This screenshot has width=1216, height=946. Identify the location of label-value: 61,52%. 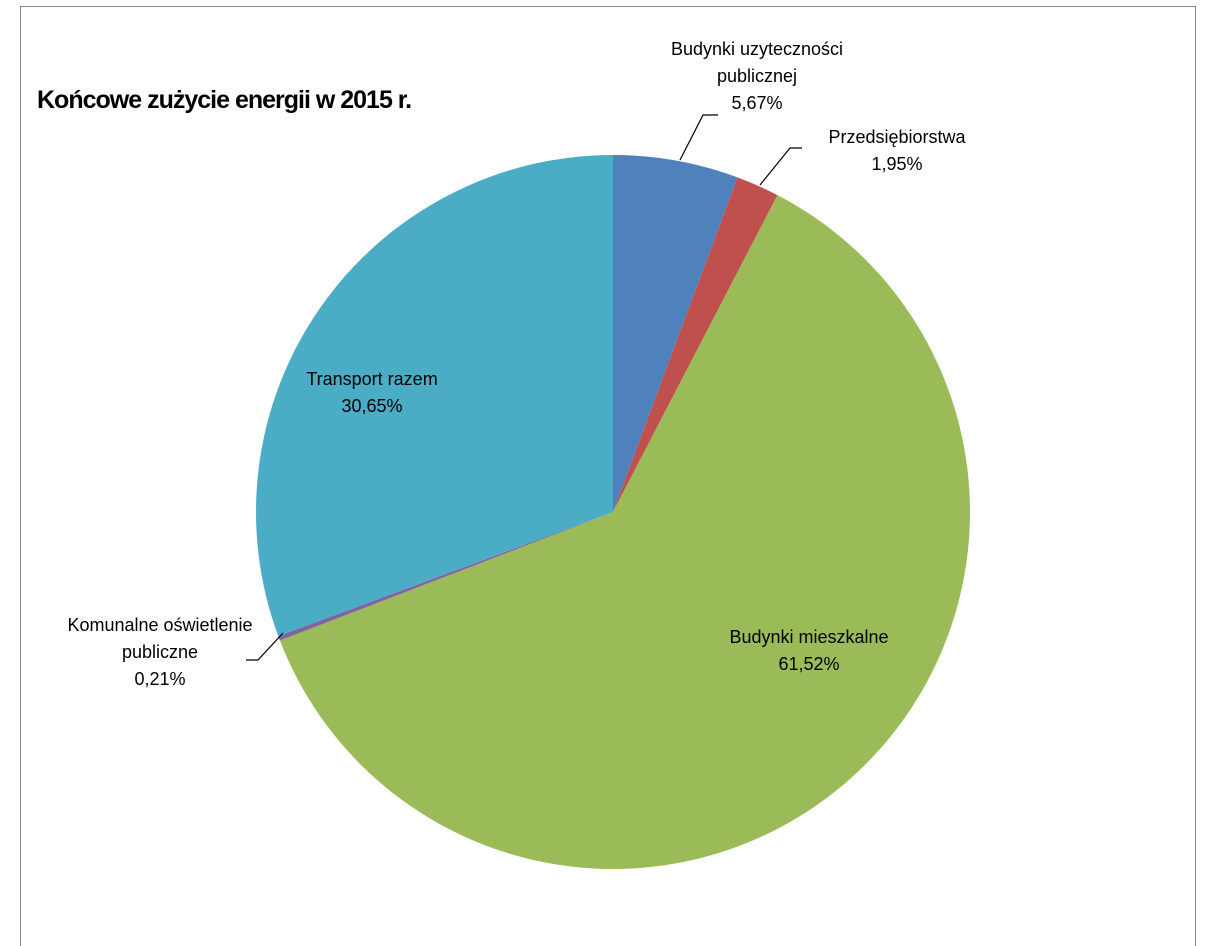
(809, 664).